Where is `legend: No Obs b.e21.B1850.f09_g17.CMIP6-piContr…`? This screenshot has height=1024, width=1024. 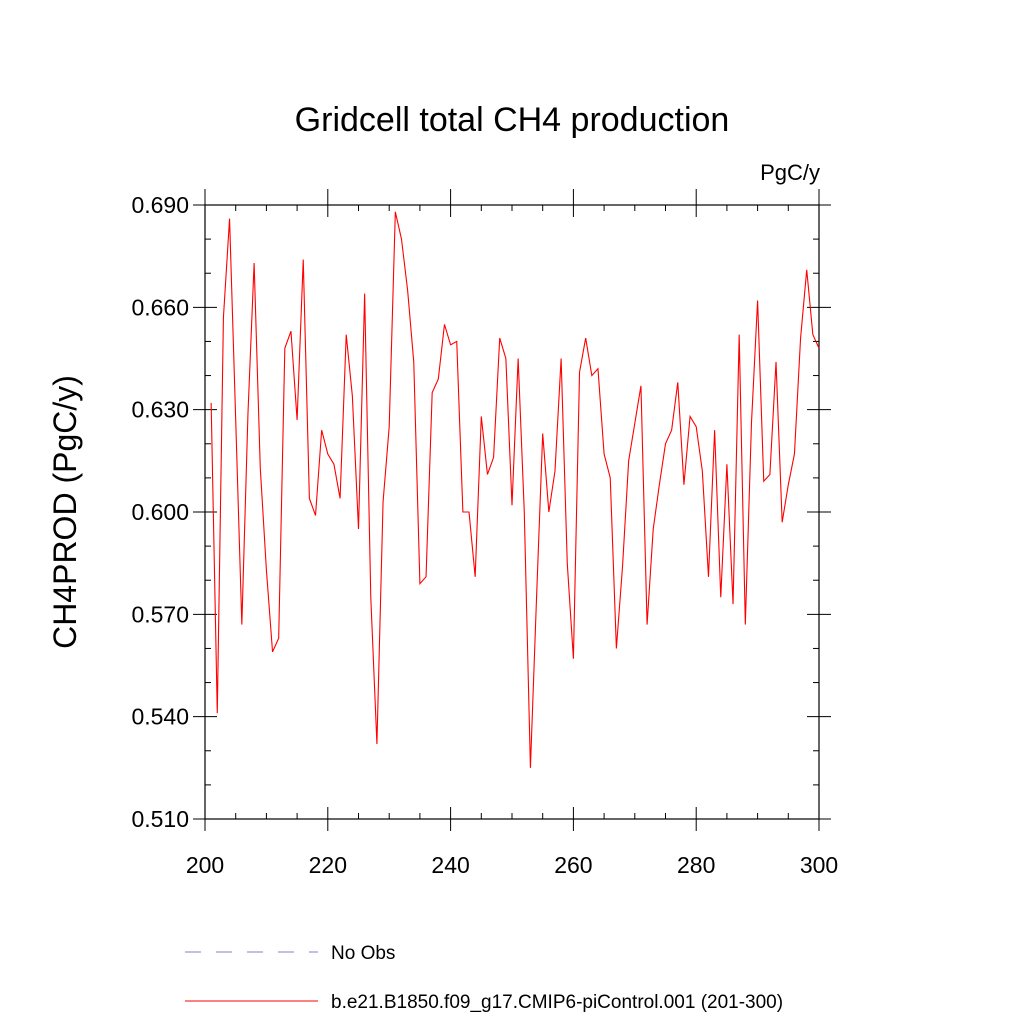
legend: No Obs b.e21.B1850.f09_g17.CMIP6-piContr… is located at coordinates (484, 978).